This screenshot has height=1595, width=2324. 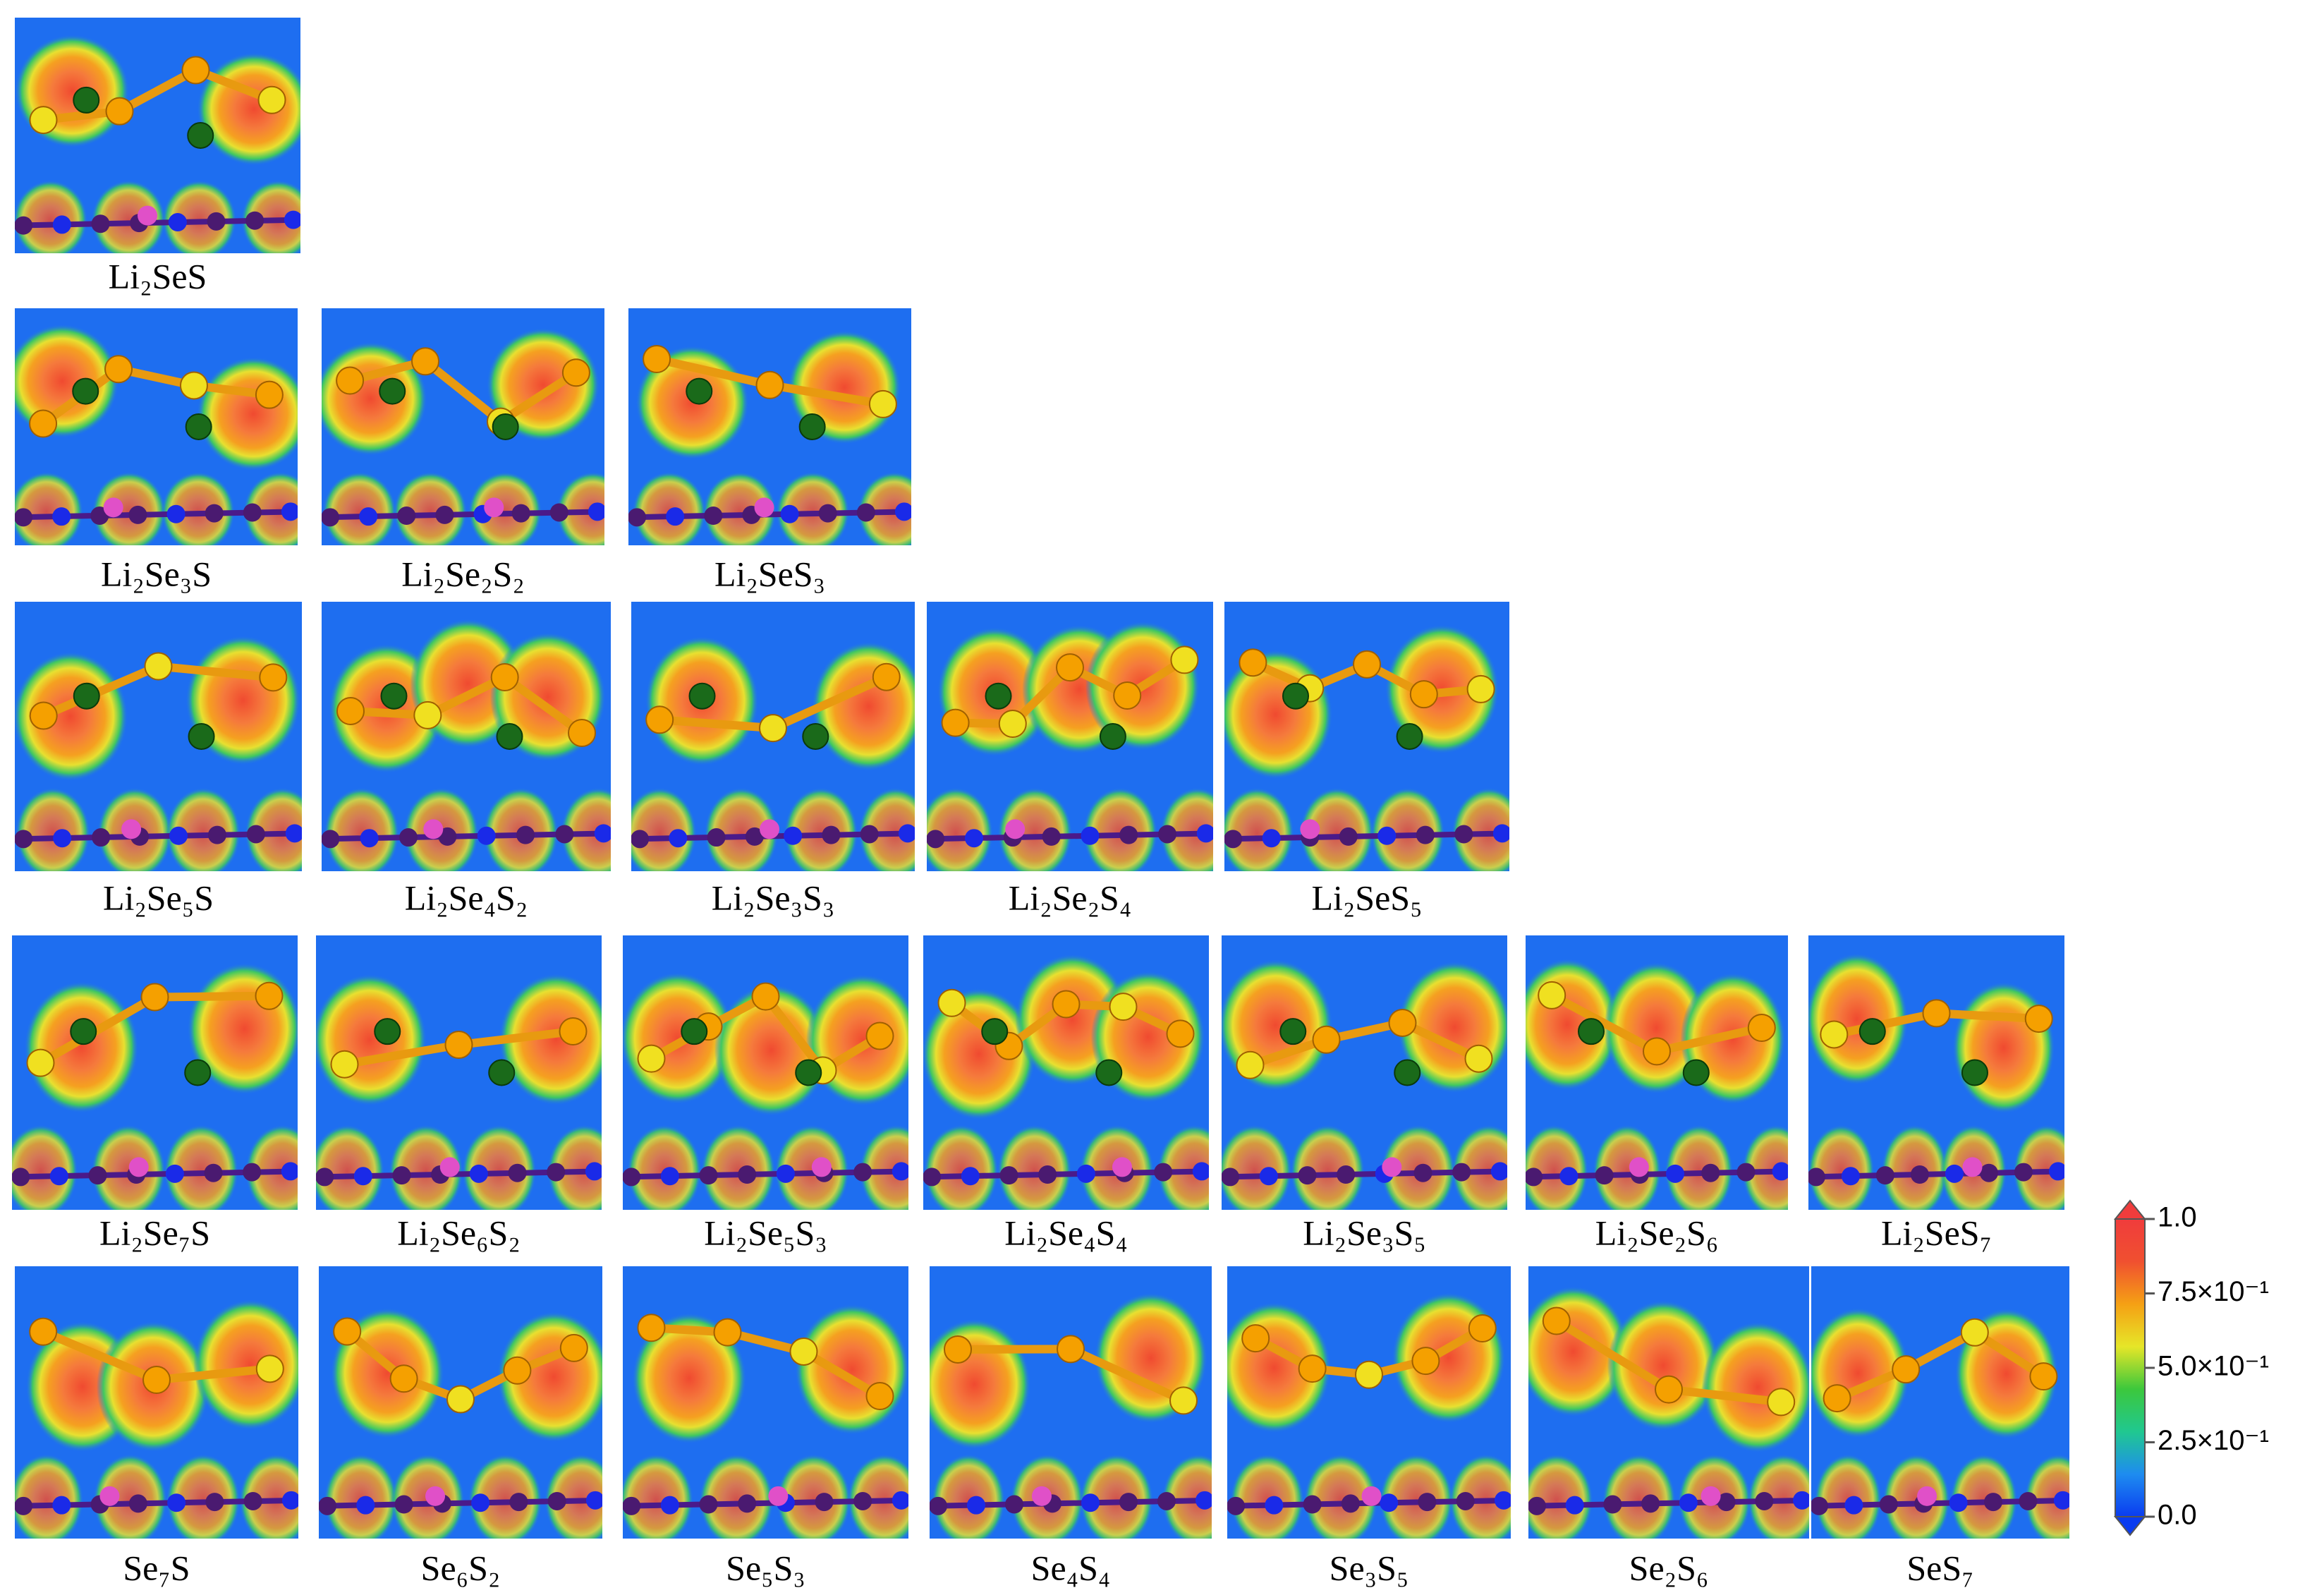 I want to click on elf-panel: Se₃S₅, so click(x=1369, y=1426).